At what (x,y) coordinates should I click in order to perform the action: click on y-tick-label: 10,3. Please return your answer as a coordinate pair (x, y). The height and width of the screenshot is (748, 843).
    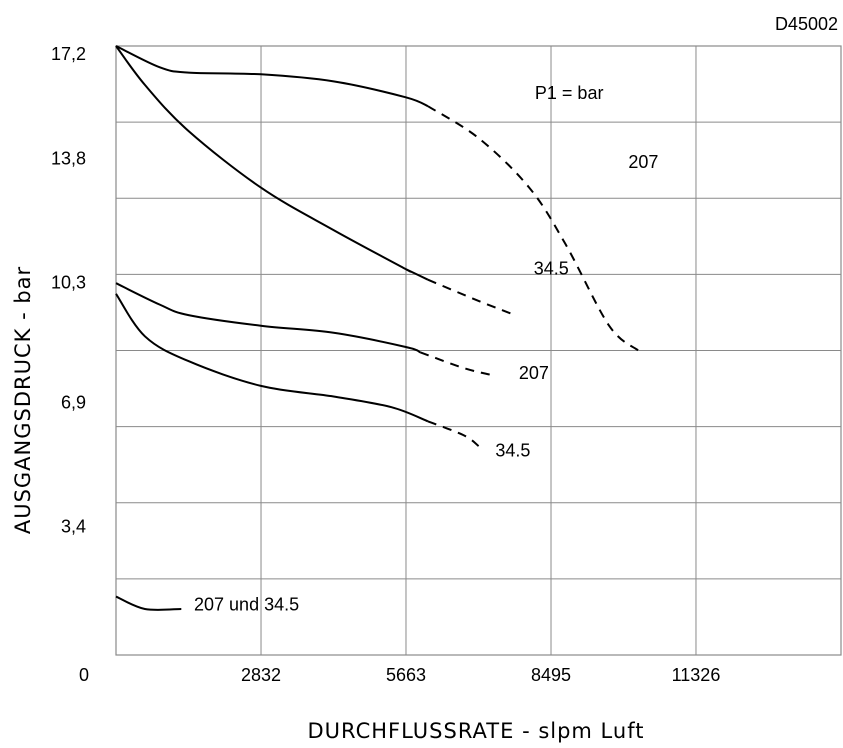
    Looking at the image, I should click on (68, 282).